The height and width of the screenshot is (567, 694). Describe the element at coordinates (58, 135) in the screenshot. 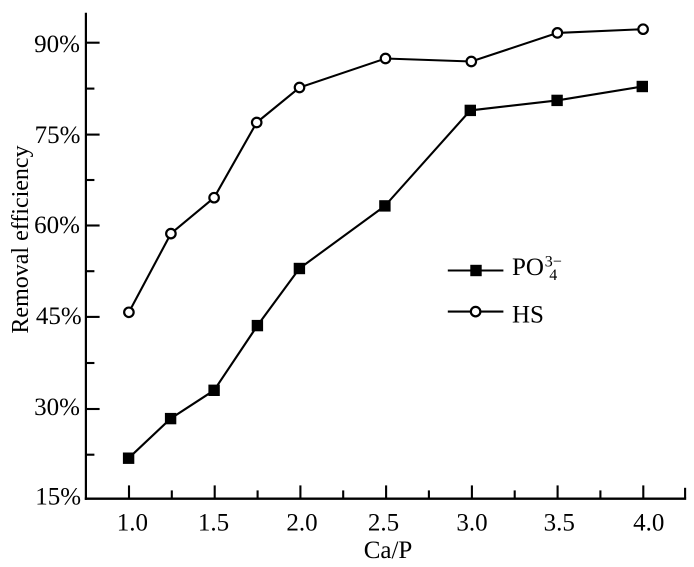

I see `svg-text: 75%` at that location.